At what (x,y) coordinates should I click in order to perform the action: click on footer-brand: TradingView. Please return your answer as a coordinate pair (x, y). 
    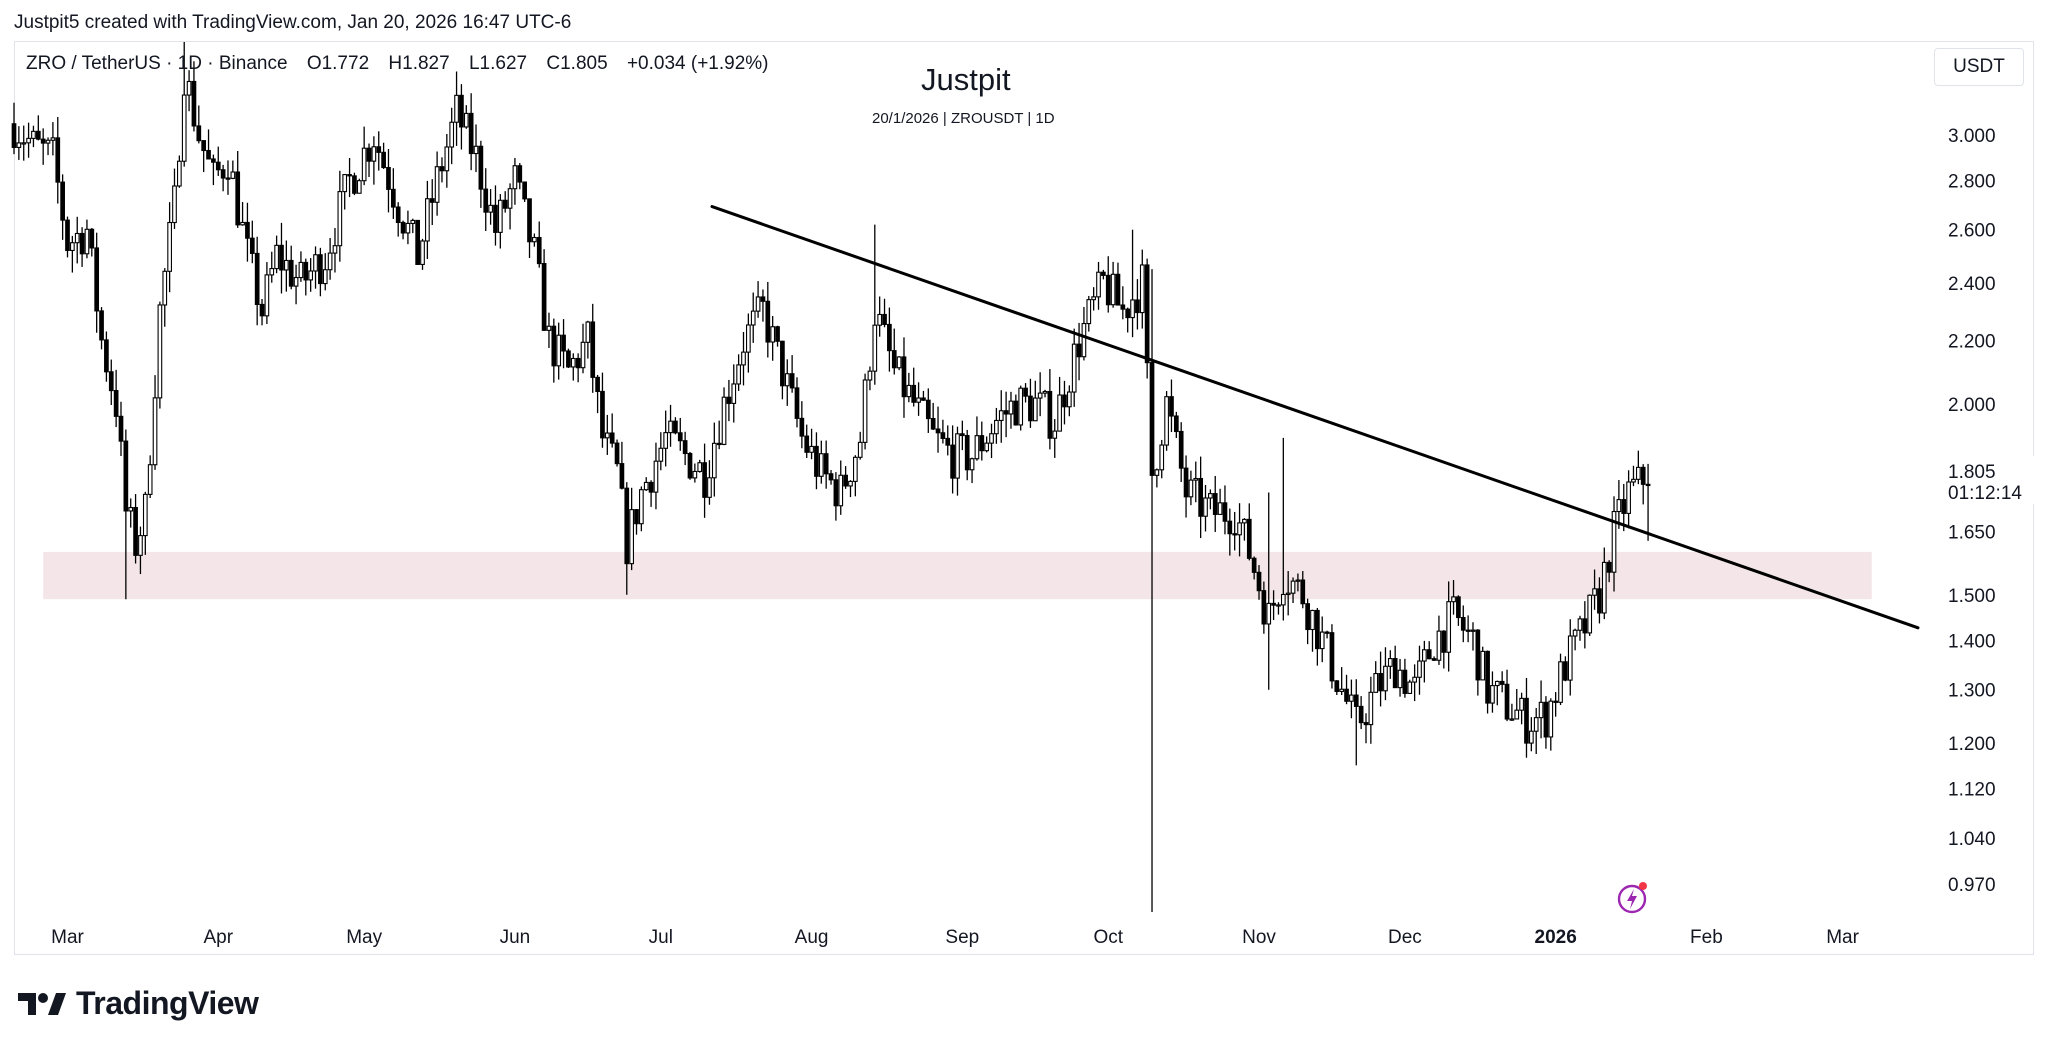
    Looking at the image, I should click on (138, 1003).